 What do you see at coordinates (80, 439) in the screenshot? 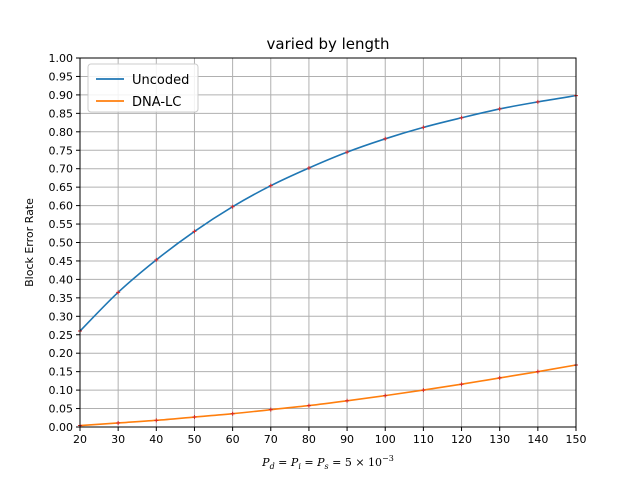
I see `x-tick-label: 20` at bounding box center [80, 439].